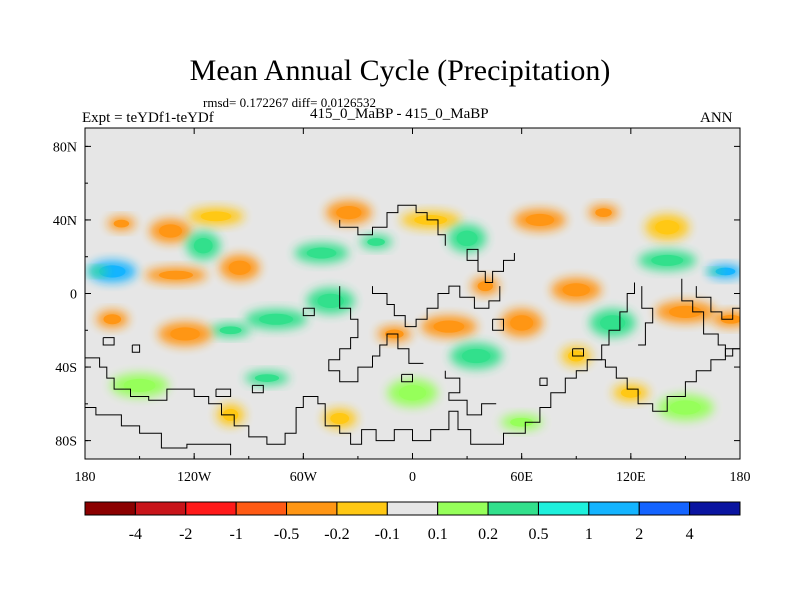 This screenshot has width=800, height=600. I want to click on y-tick-label: 80S, so click(66, 442).